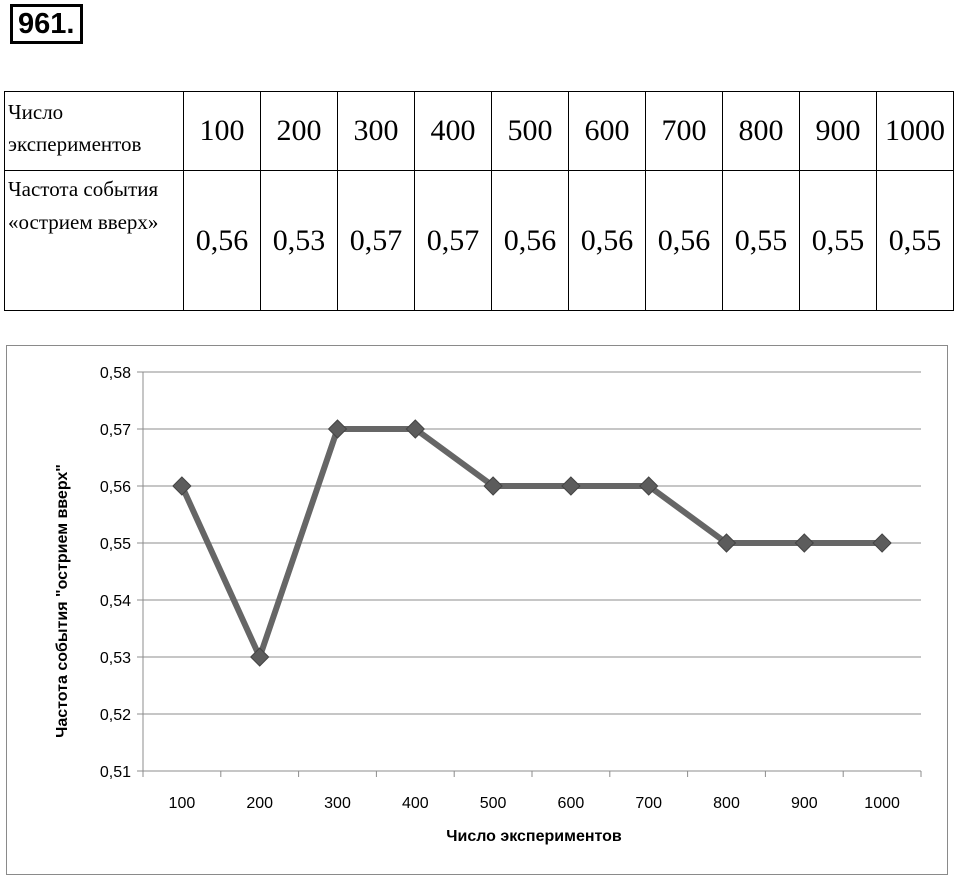 This screenshot has width=960, height=879. What do you see at coordinates (453, 131) in the screenshot?
I see `experiments-cell: 400` at bounding box center [453, 131].